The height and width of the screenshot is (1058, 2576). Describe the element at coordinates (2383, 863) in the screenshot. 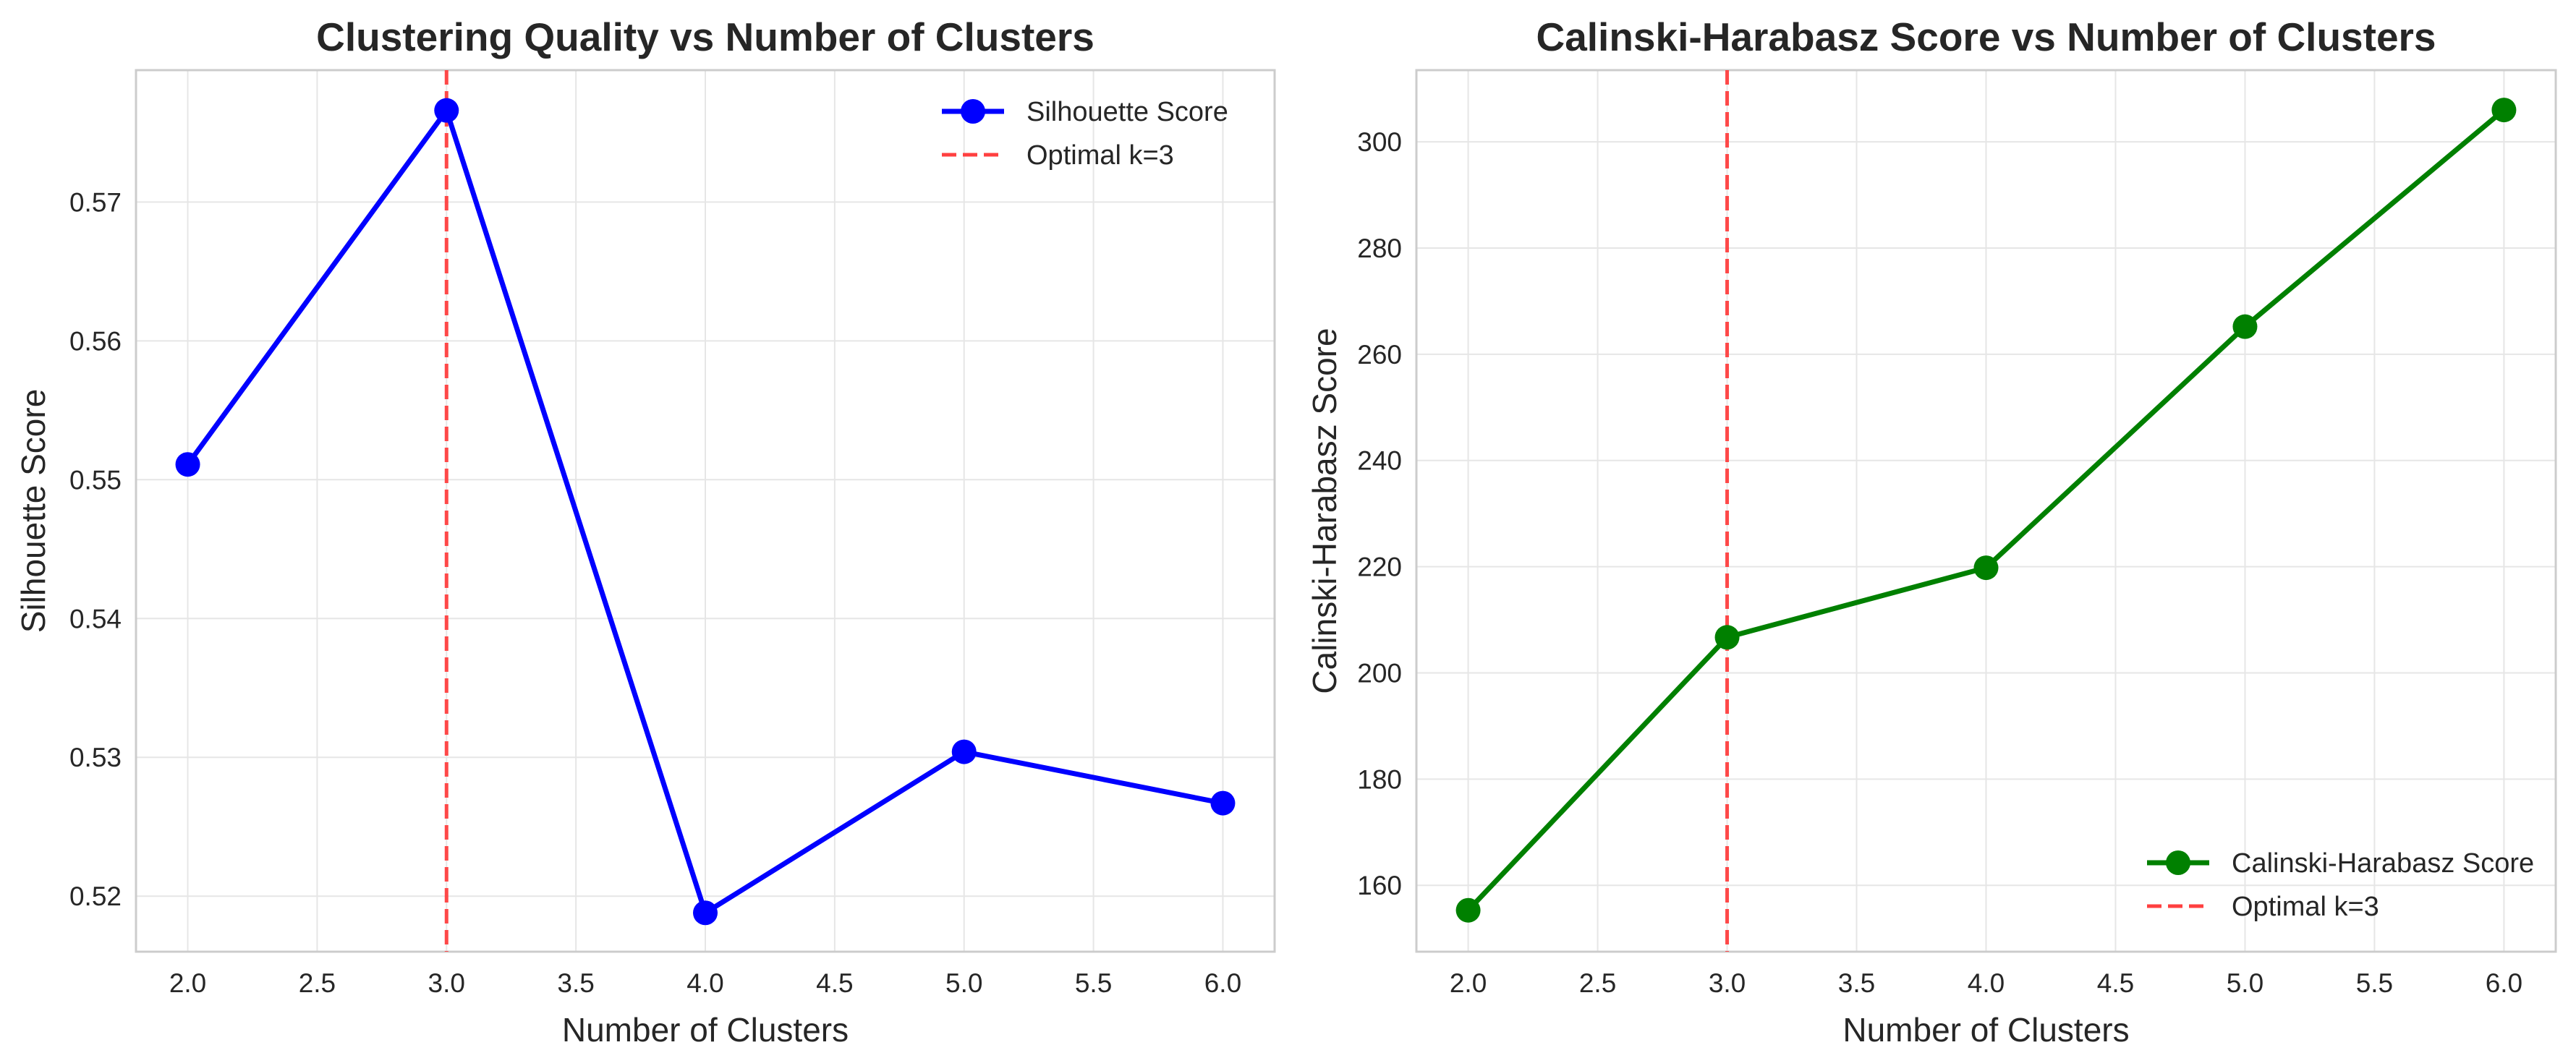

I see `legend-series-label: Calinski-Harabasz Score` at that location.